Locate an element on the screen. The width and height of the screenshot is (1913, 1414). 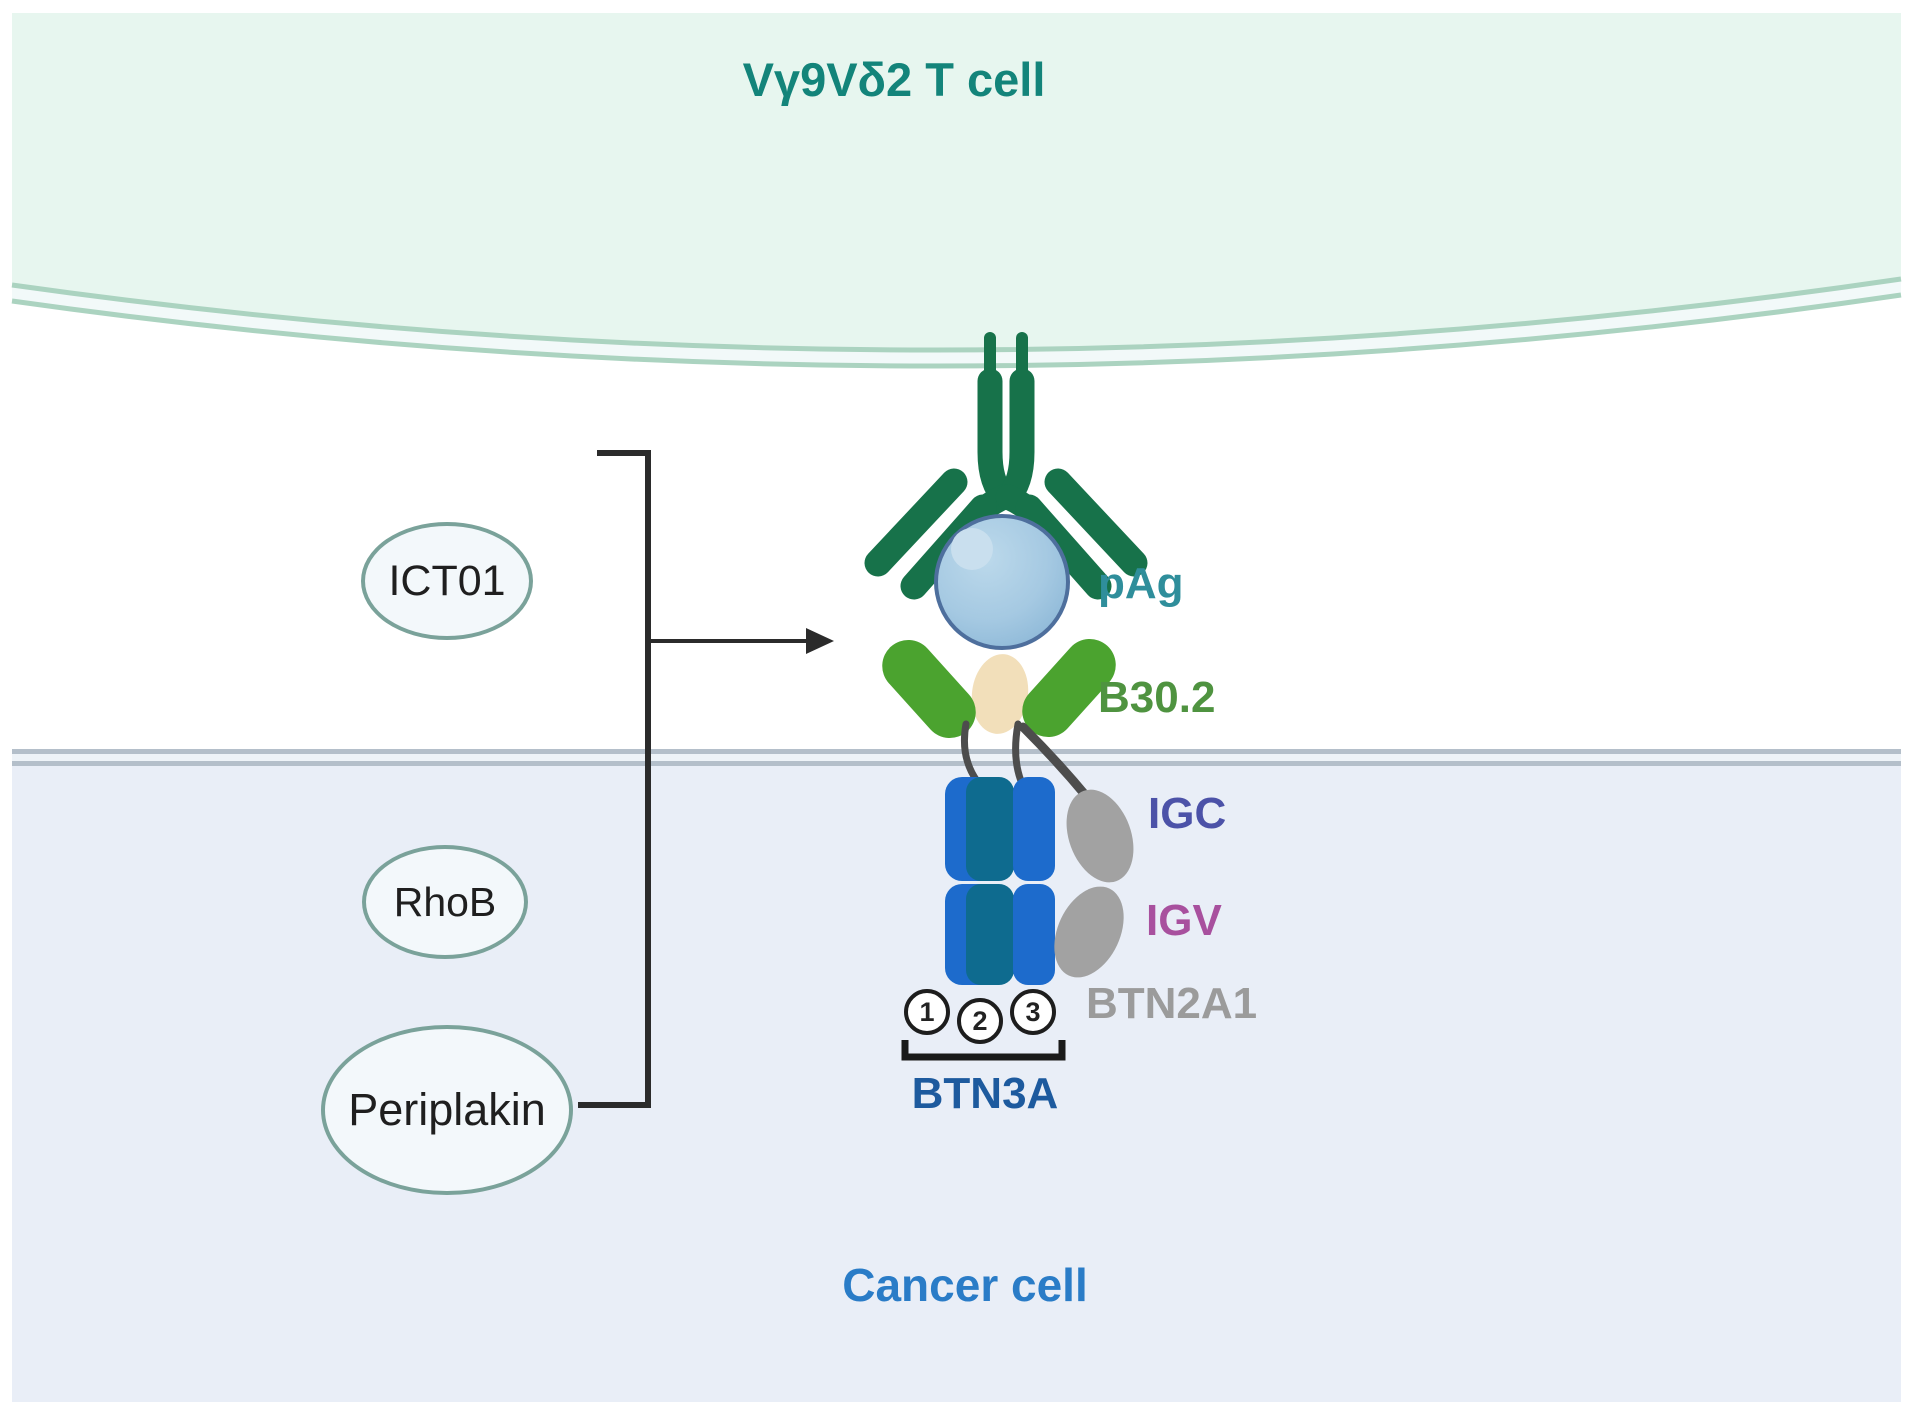
b302-domain-right-icon is located at coordinates (1069, 688).